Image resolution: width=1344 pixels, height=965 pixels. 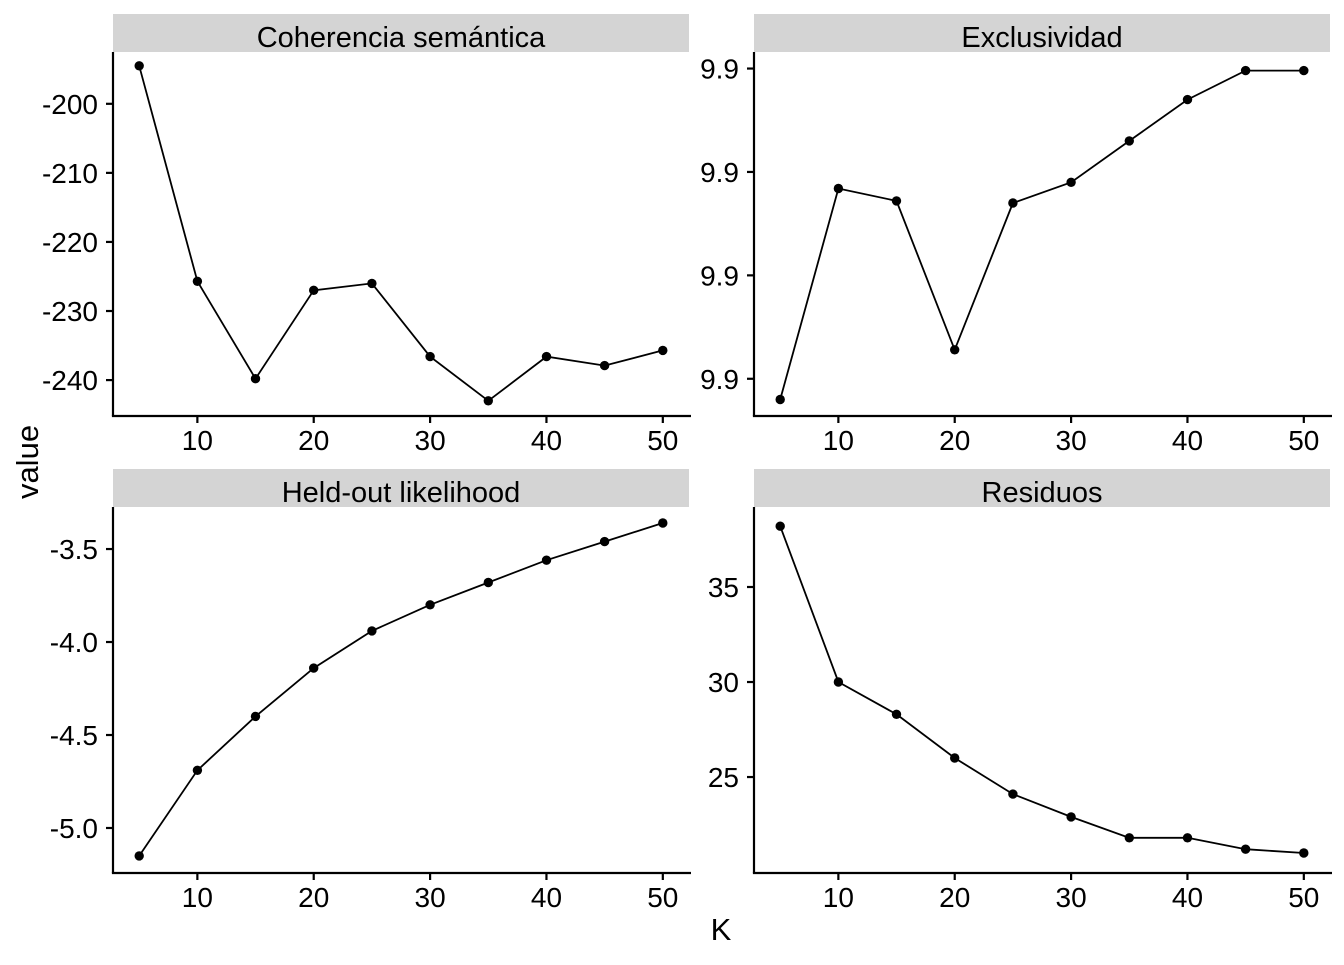 I want to click on y-tick-label: -240, so click(x=70, y=380).